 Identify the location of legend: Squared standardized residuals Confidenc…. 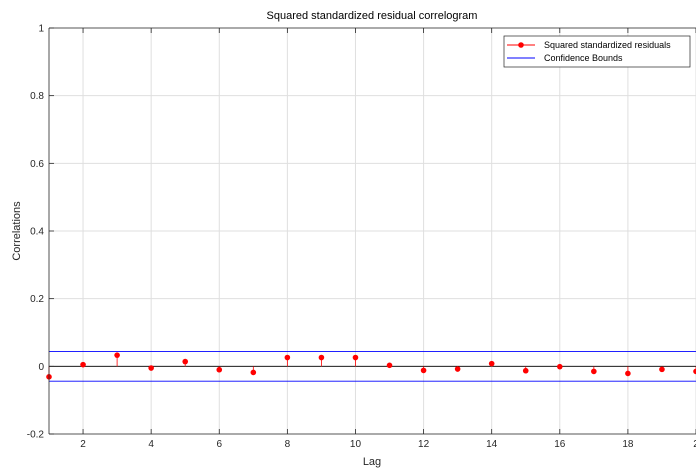
(597, 51).